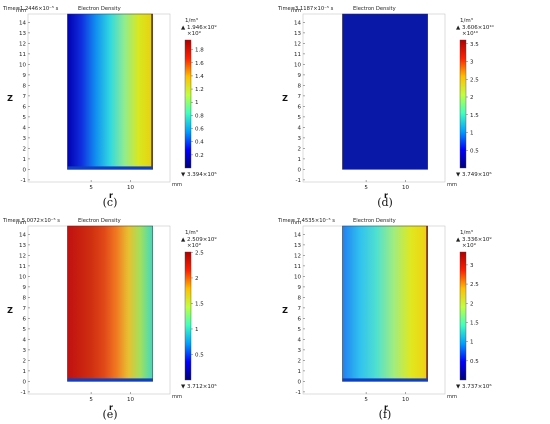 The image size is (550, 424). Describe the element at coordinates (199, 77) in the screenshot. I see `colorbar-tick-label: 1.4` at that location.